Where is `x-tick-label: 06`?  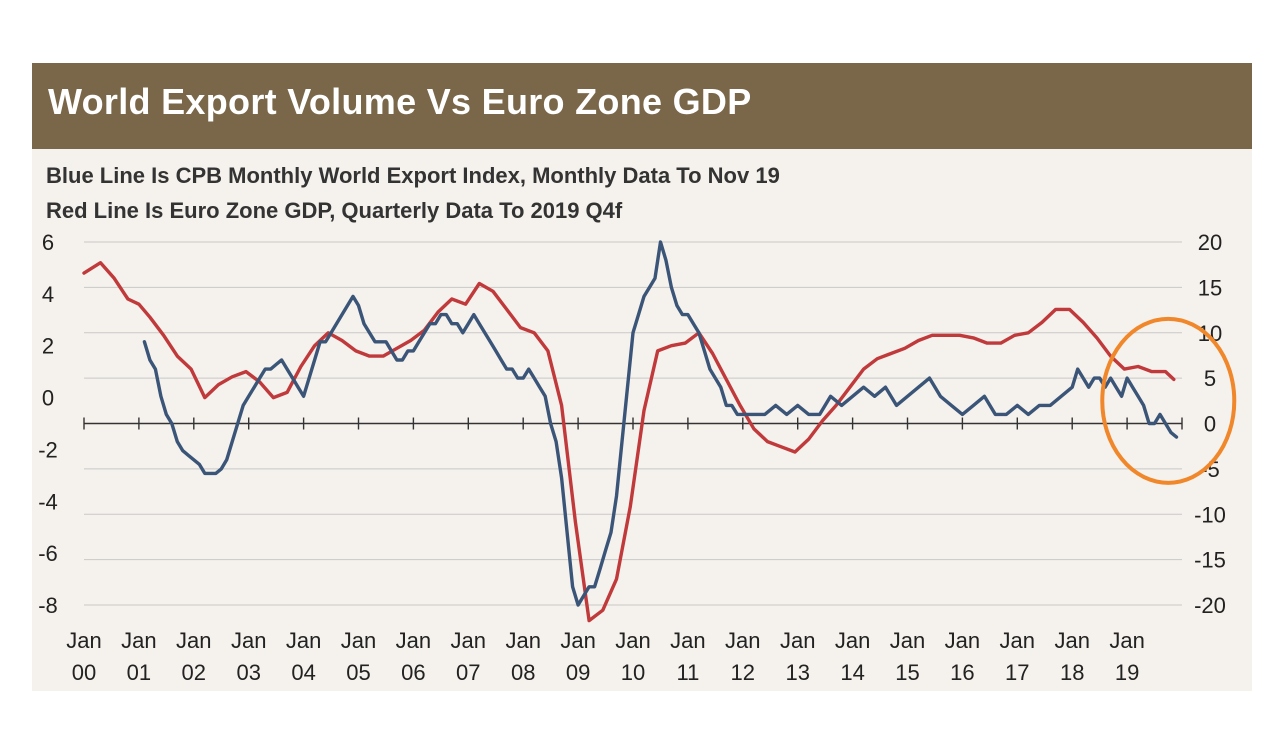 x-tick-label: 06 is located at coordinates (413, 672).